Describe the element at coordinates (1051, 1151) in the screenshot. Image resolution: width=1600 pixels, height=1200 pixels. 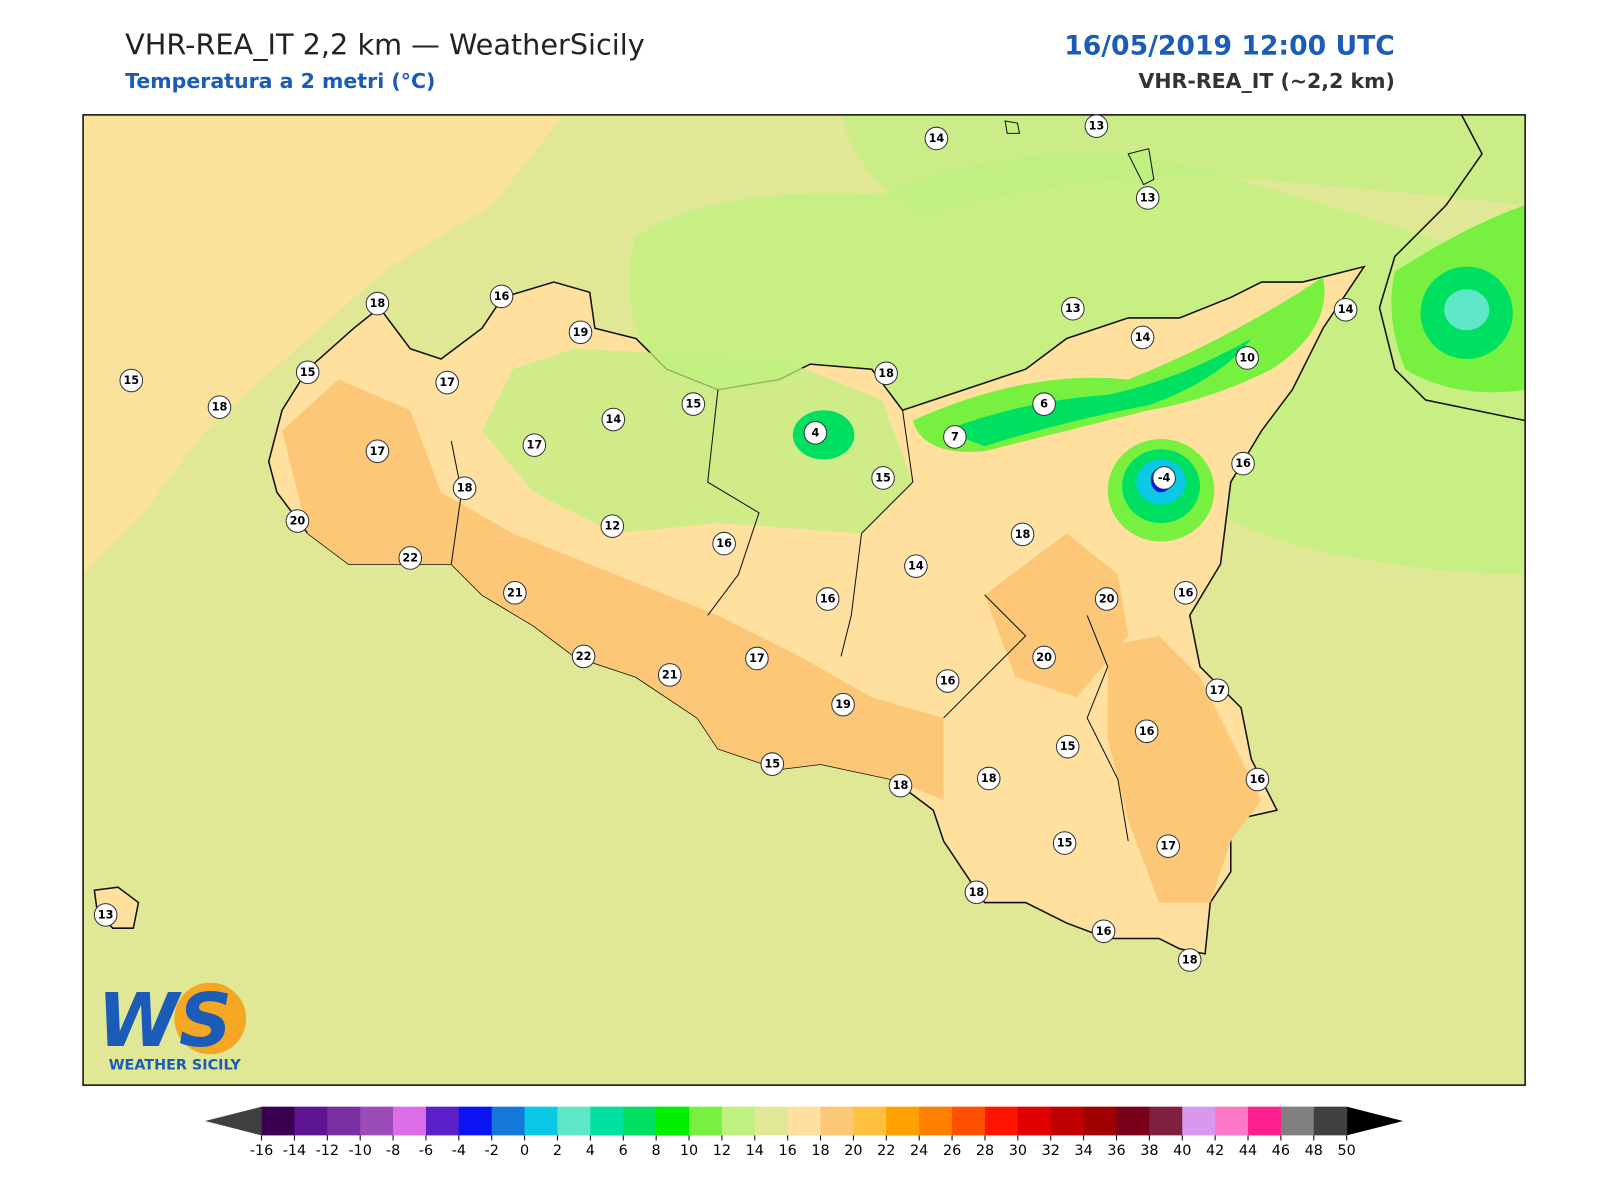
I see `colorbar-tick-label: 32` at that location.